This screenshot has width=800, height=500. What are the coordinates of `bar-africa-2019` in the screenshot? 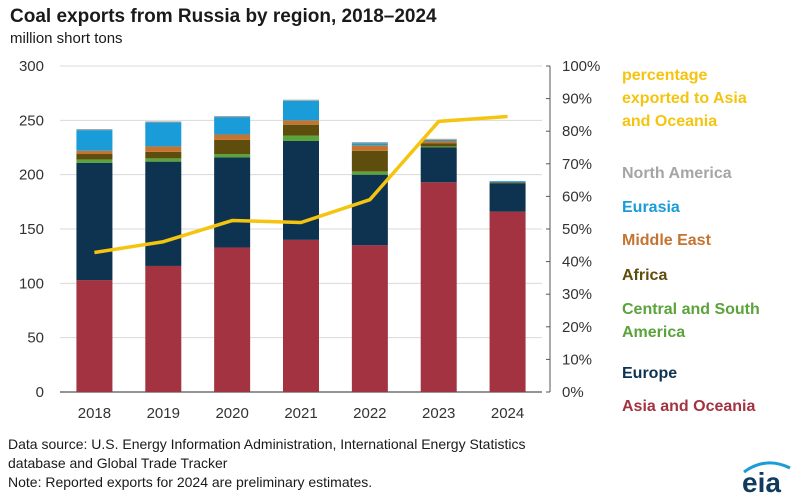 It's located at (163, 155).